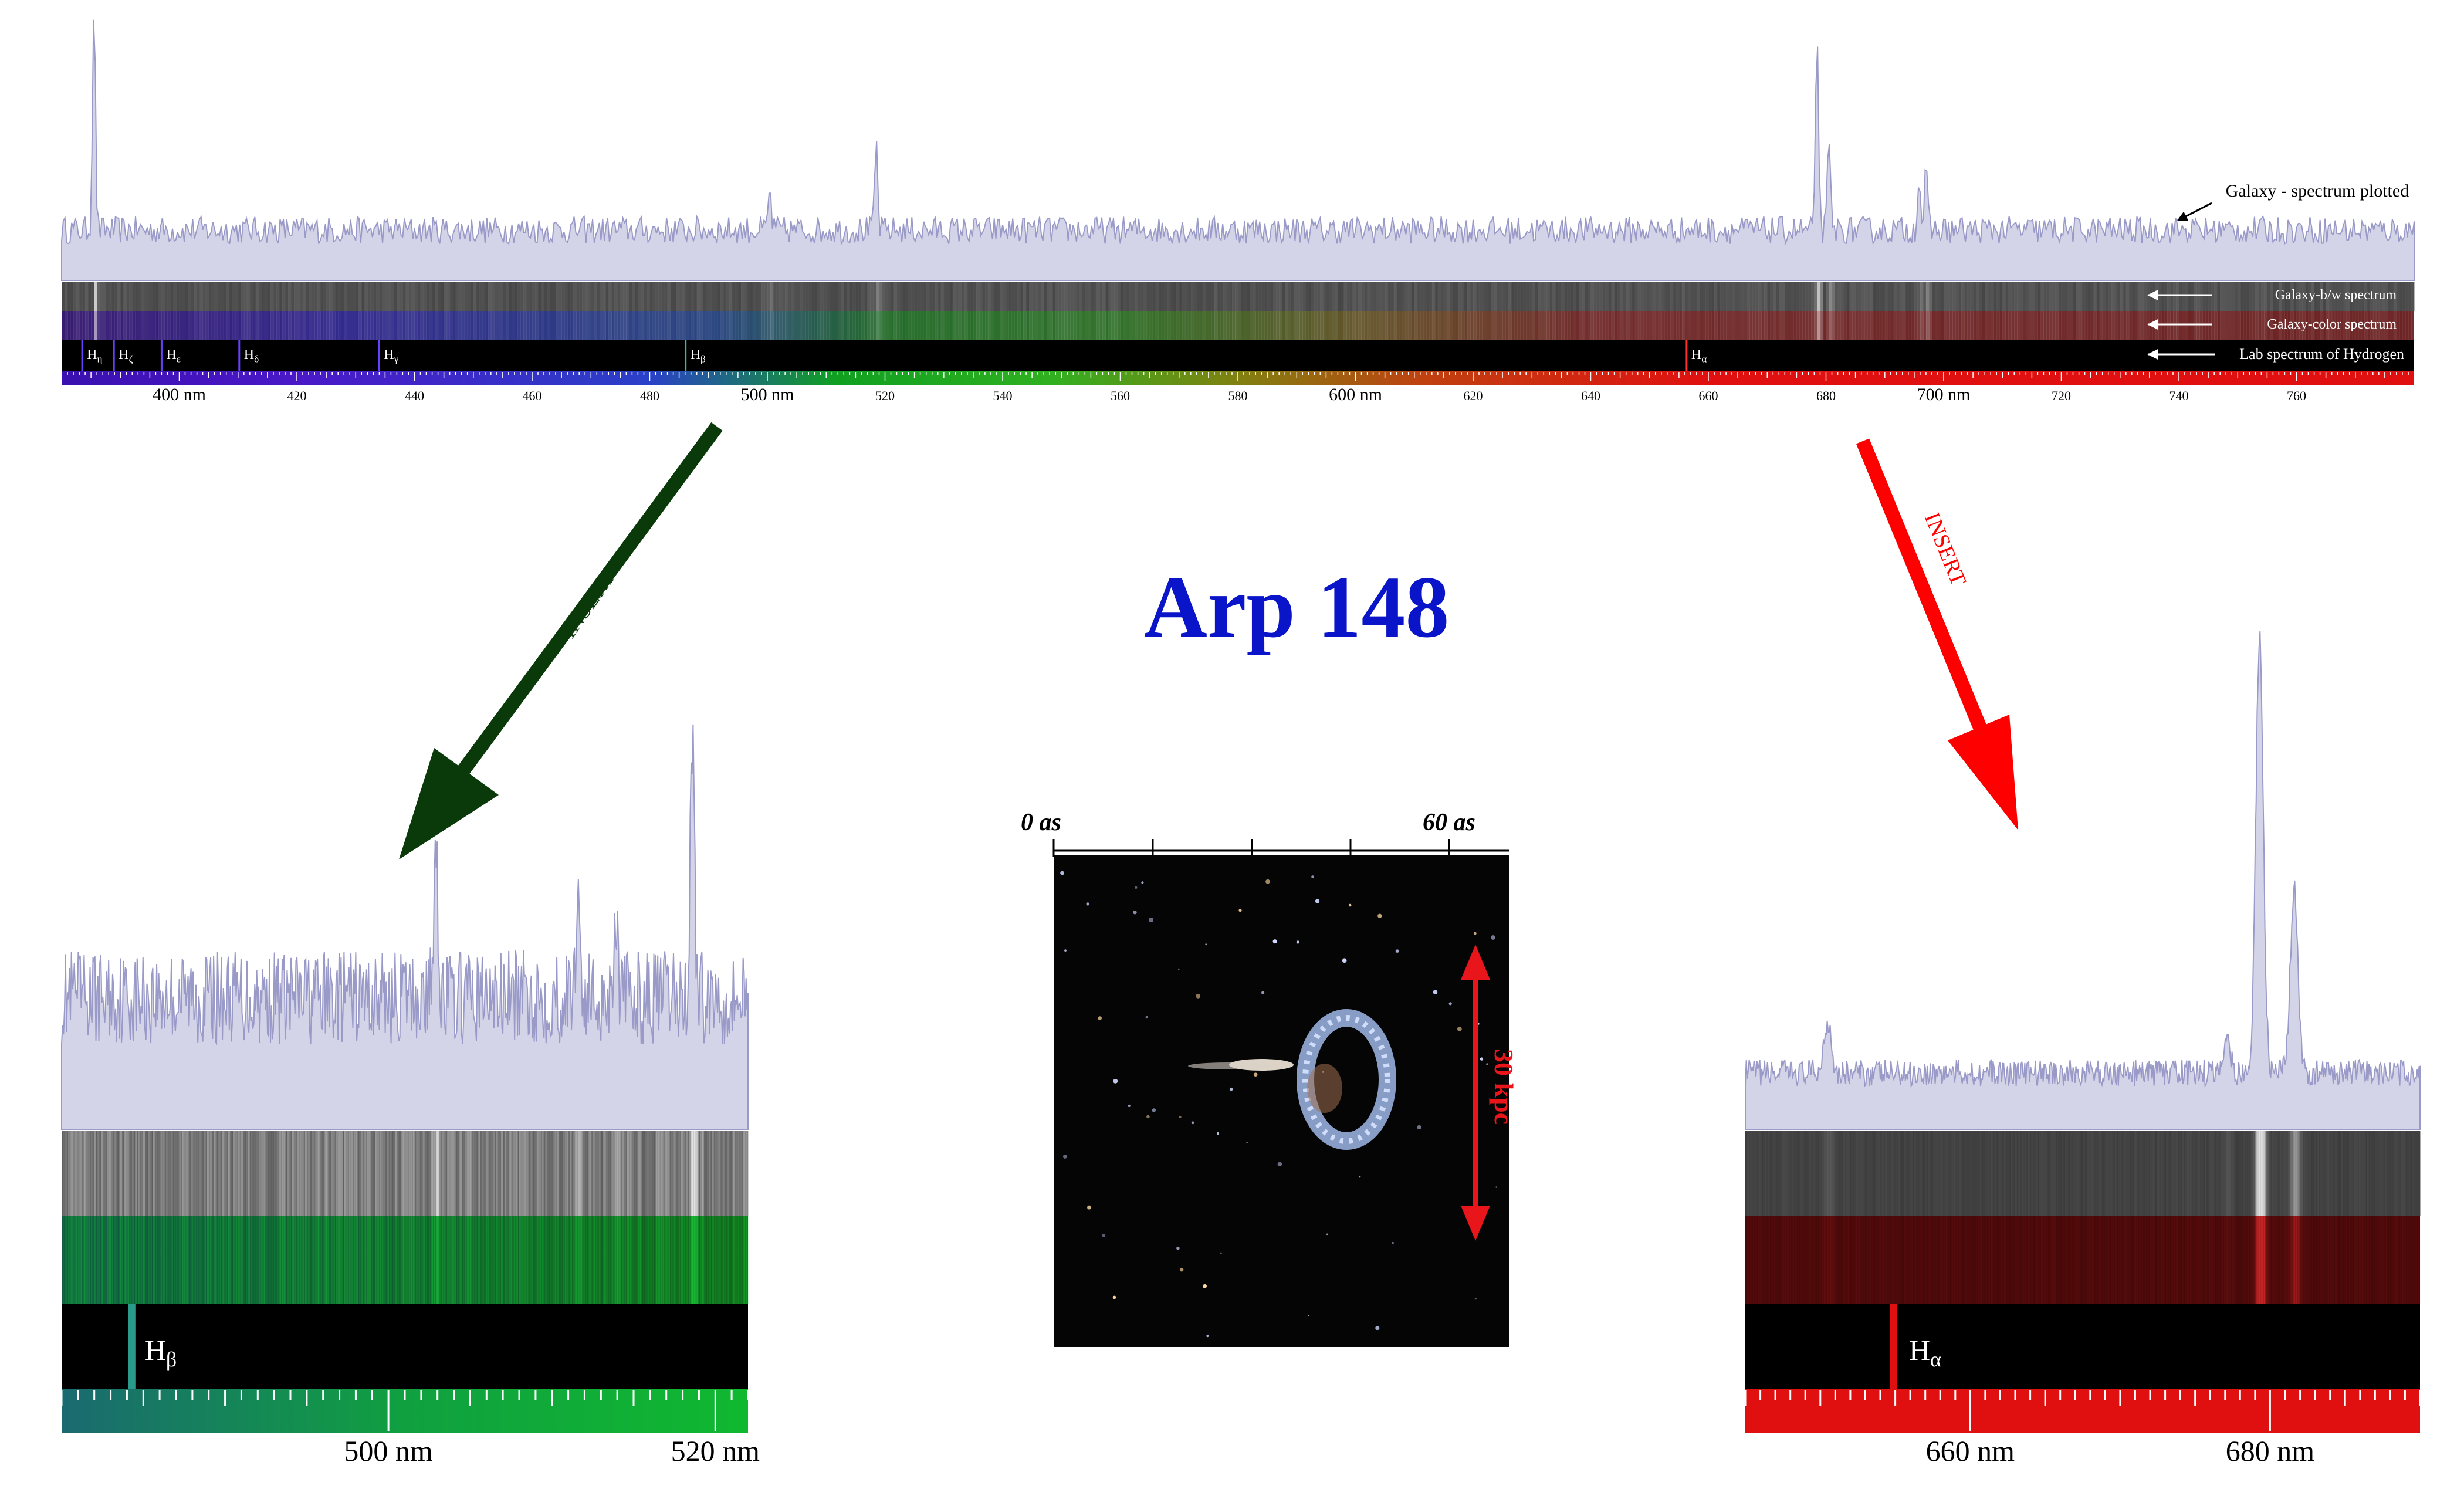 Image resolution: width=2464 pixels, height=1496 pixels. What do you see at coordinates (180, 395) in the screenshot?
I see `tick-label: 400 nm` at bounding box center [180, 395].